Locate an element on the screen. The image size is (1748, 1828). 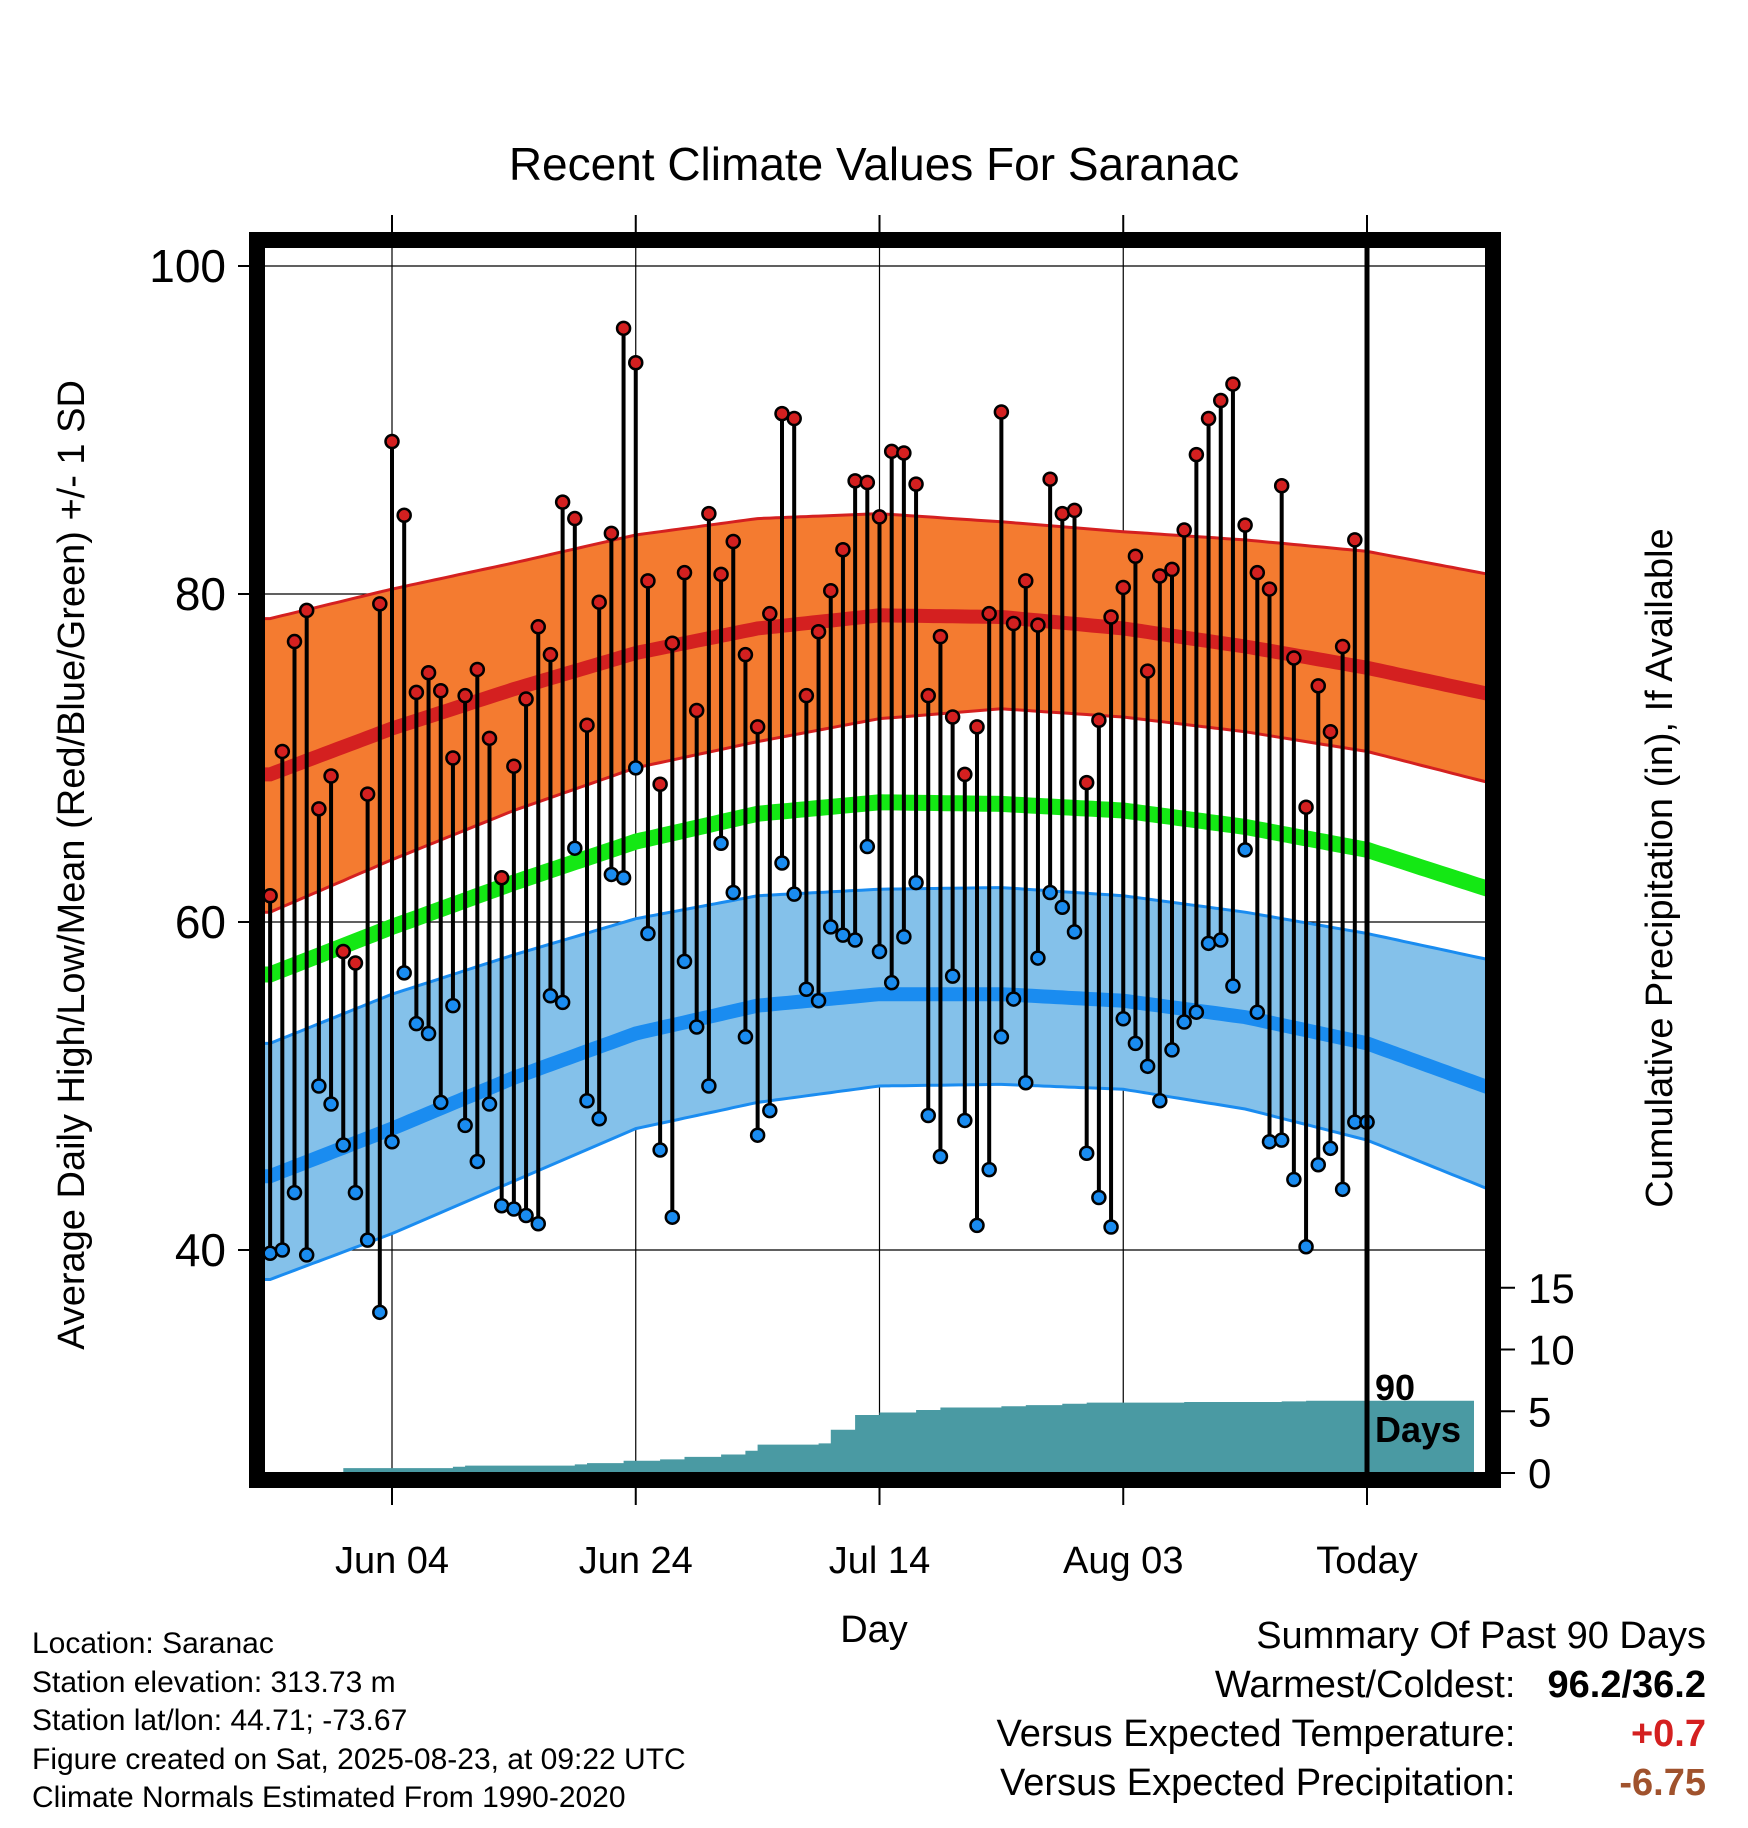
y2-tick-label: 15 is located at coordinates (1551, 1288).